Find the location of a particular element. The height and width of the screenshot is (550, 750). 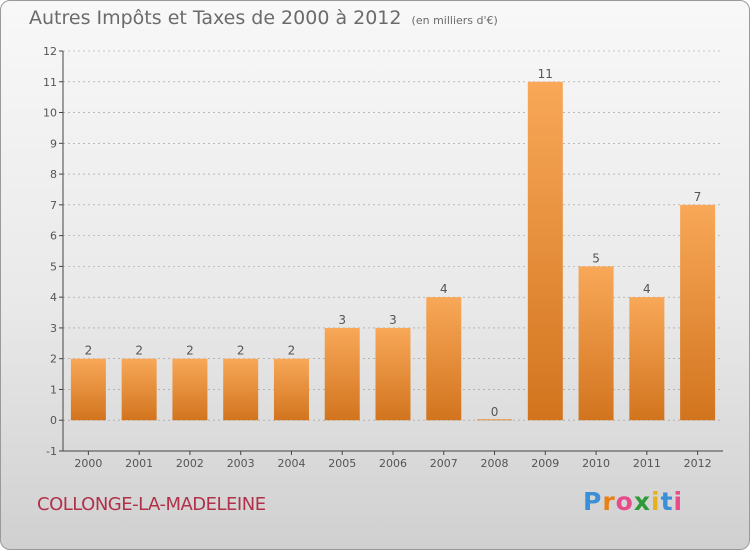

x-tick-label: 2011 is located at coordinates (647, 463).